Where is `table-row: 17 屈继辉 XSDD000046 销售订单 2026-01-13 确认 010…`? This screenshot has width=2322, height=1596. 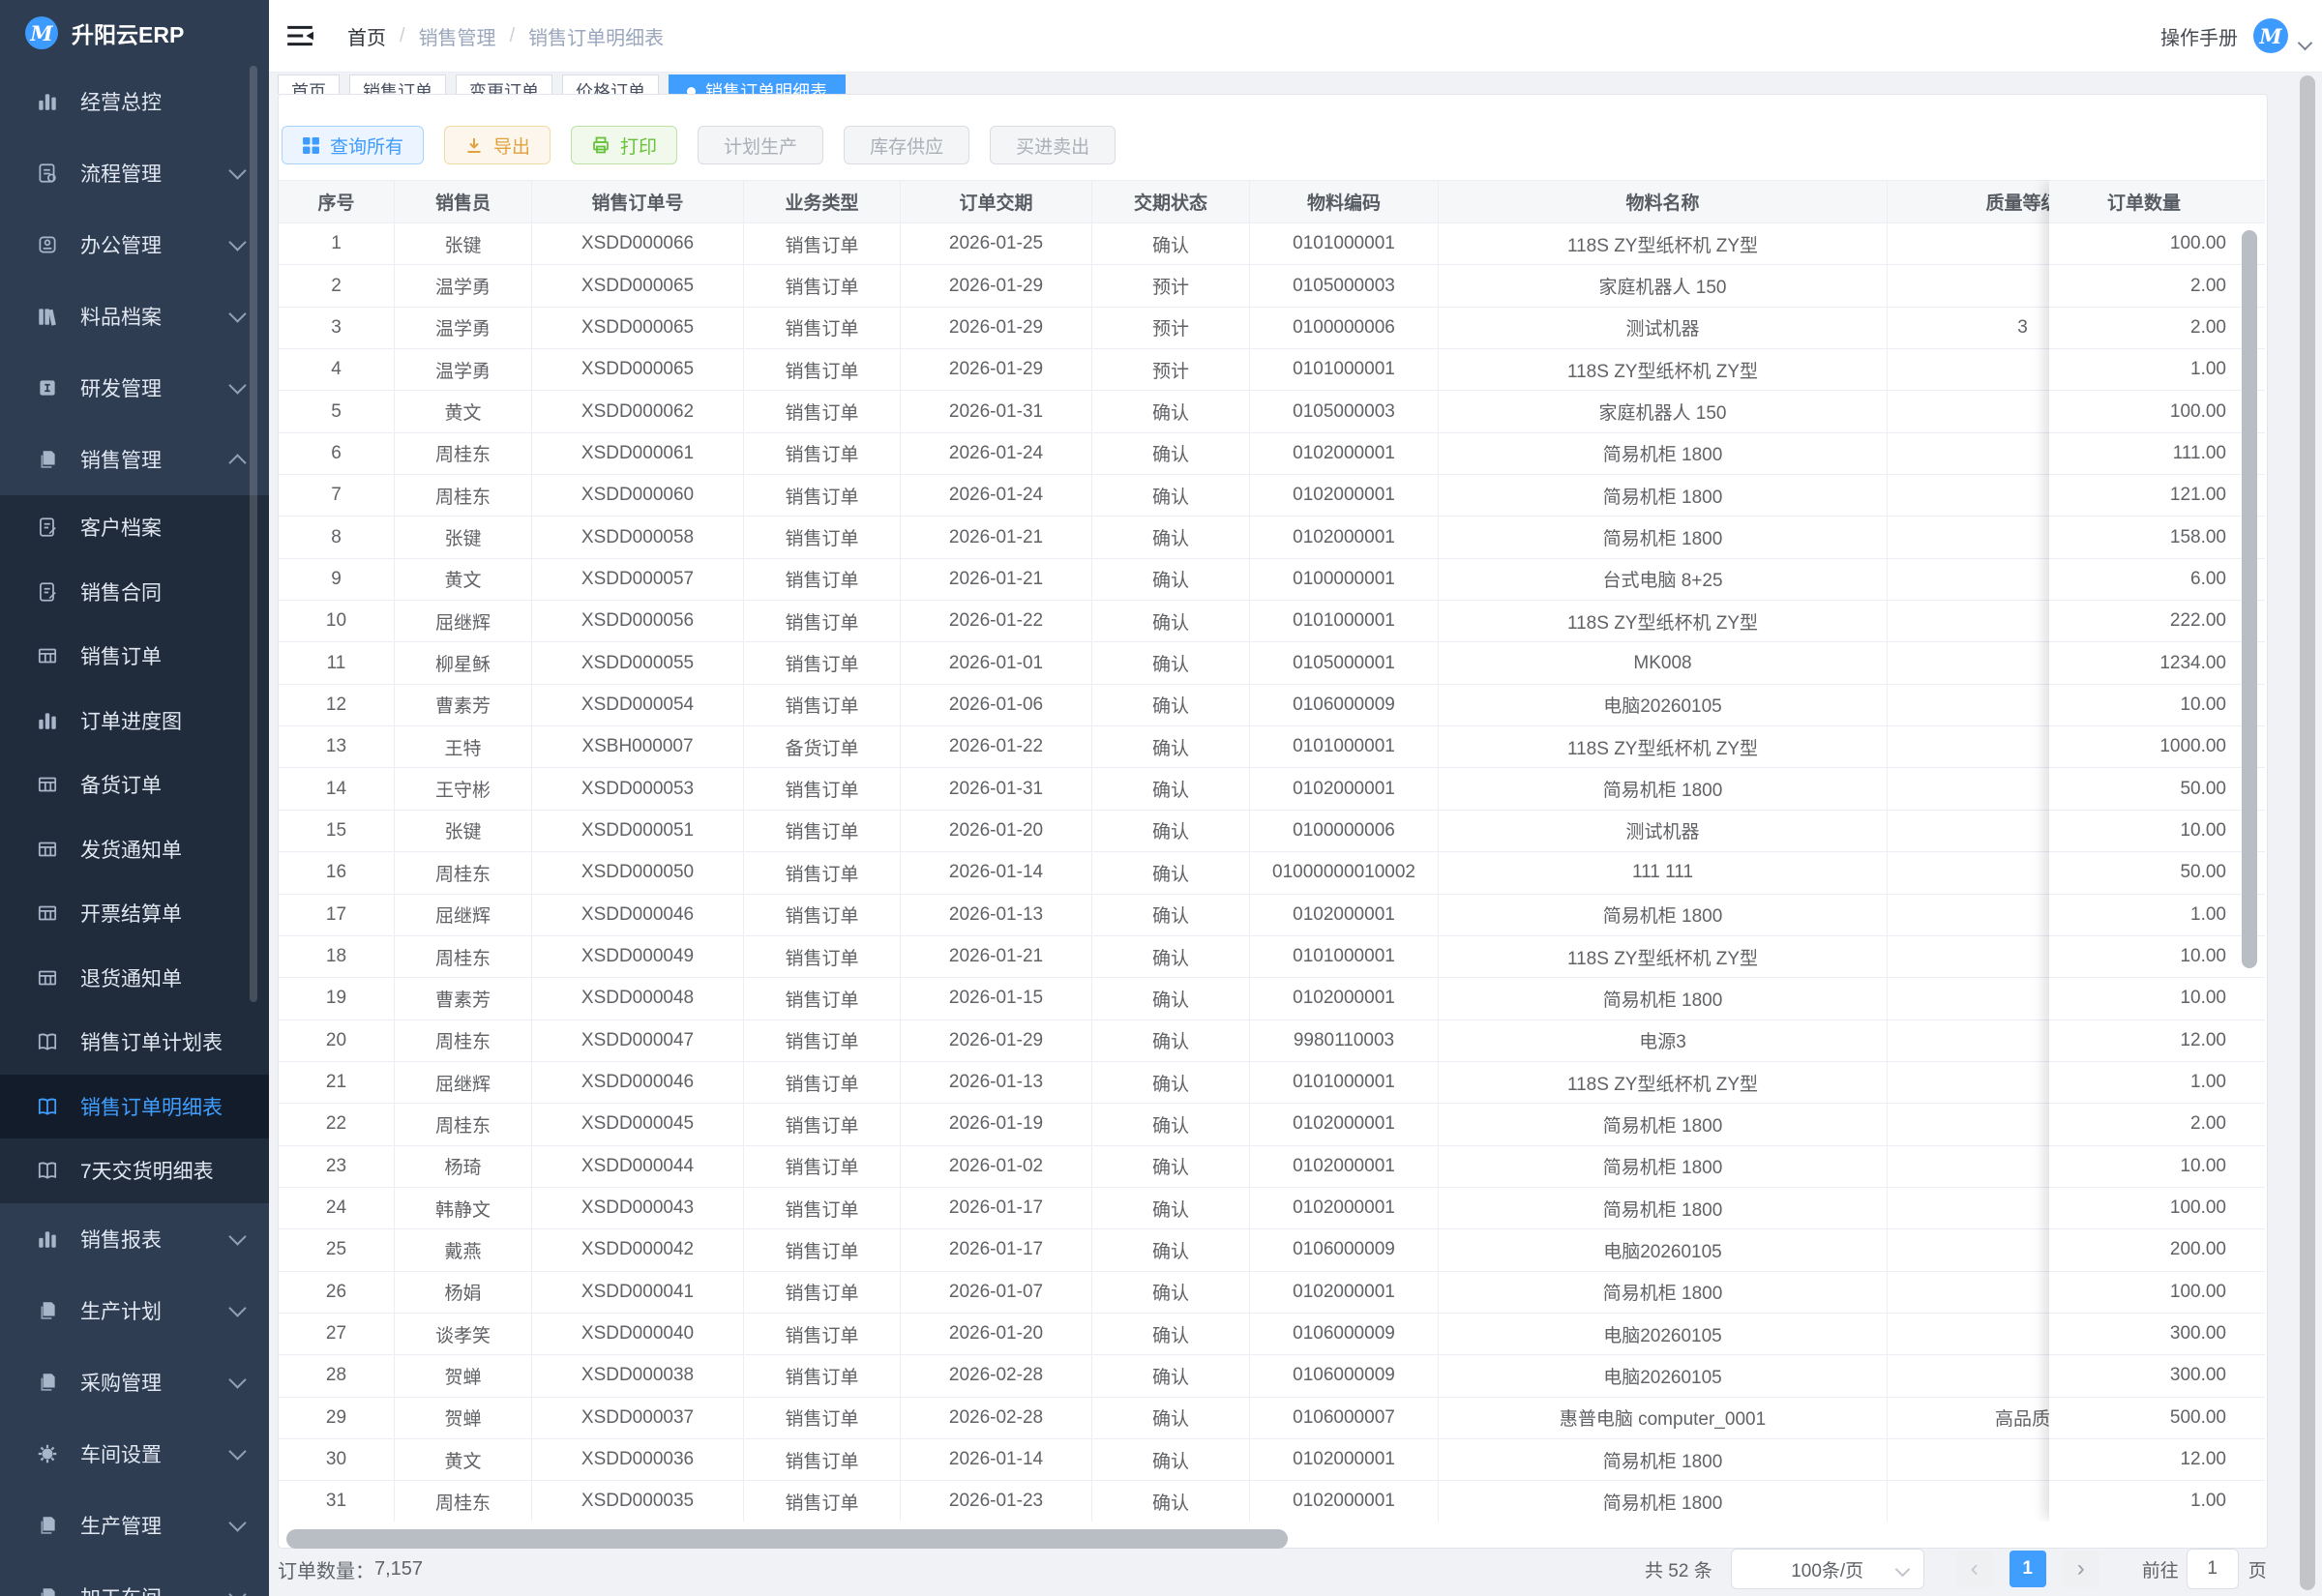
table-row: 17 屈继辉 XSDD000046 销售订单 2026-01-13 确认 010… is located at coordinates (1272, 915).